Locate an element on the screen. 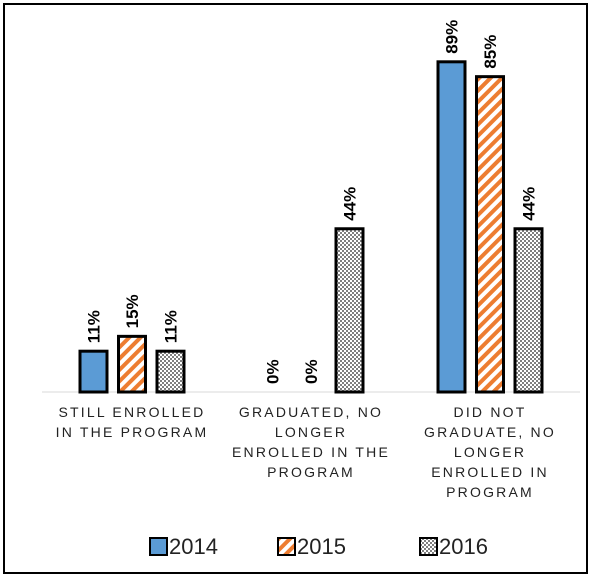  value-label: 85% is located at coordinates (490, 52).